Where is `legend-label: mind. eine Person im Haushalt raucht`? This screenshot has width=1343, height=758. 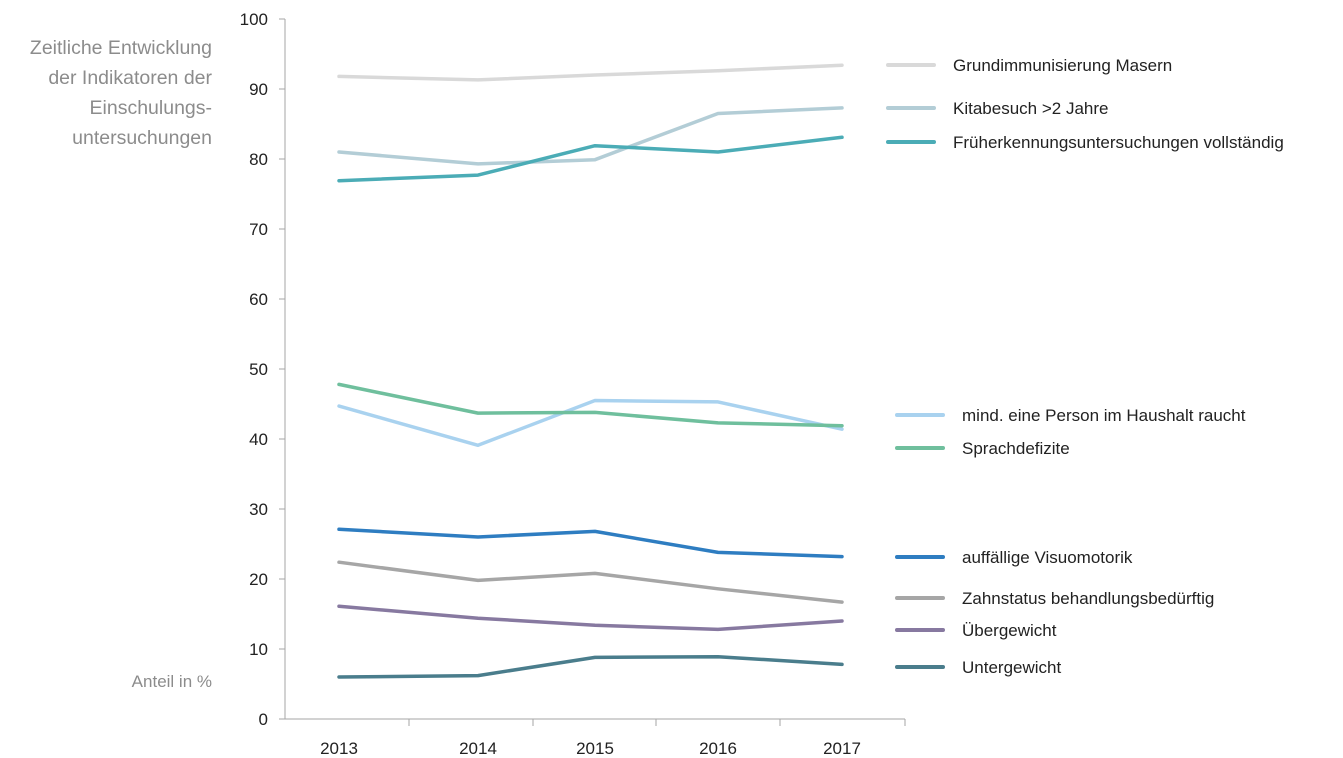
legend-label: mind. eine Person im Haushalt raucht is located at coordinates (1104, 415).